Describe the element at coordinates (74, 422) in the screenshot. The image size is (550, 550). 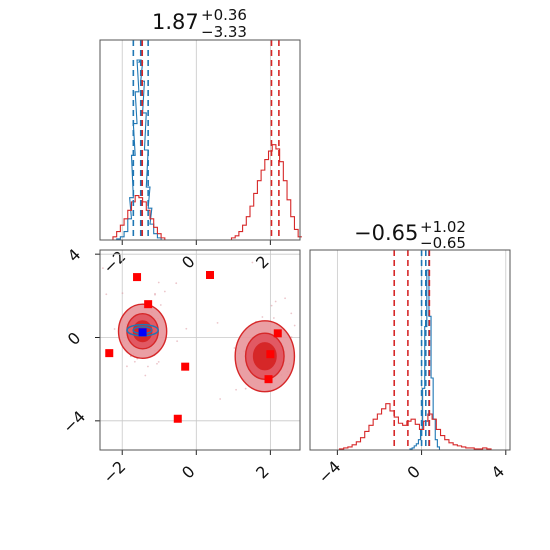
I see `joint-ytick-label: −4` at that location.